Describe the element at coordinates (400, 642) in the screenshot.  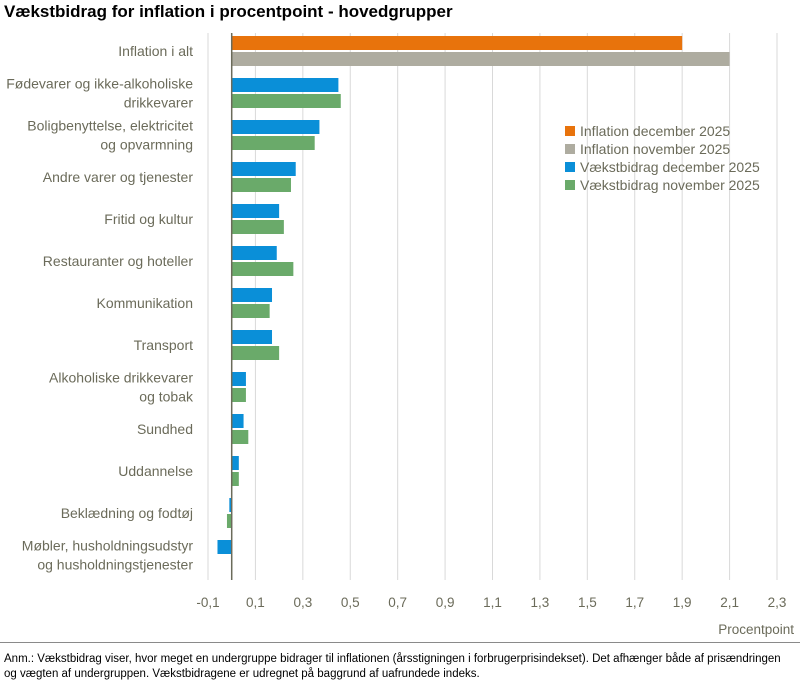
I see `divider` at that location.